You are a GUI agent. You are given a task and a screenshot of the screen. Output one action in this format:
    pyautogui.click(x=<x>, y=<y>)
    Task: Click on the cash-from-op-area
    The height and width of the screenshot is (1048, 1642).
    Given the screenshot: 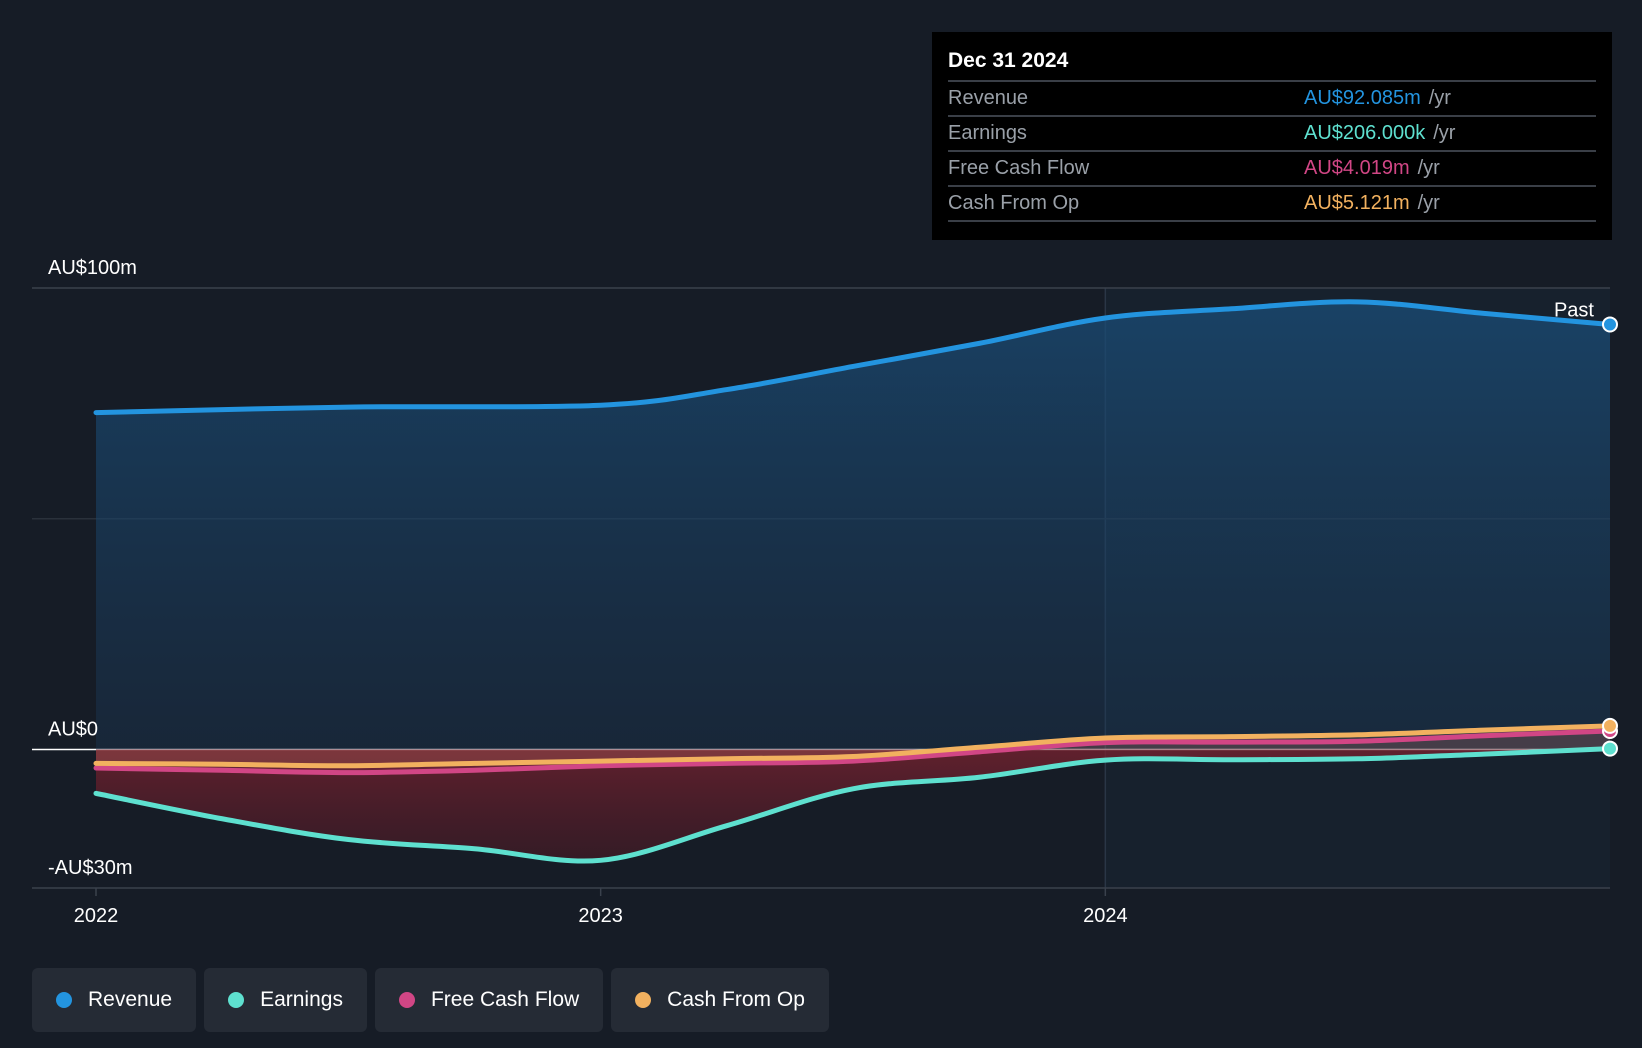 What is the action you would take?
    pyautogui.click(x=853, y=745)
    